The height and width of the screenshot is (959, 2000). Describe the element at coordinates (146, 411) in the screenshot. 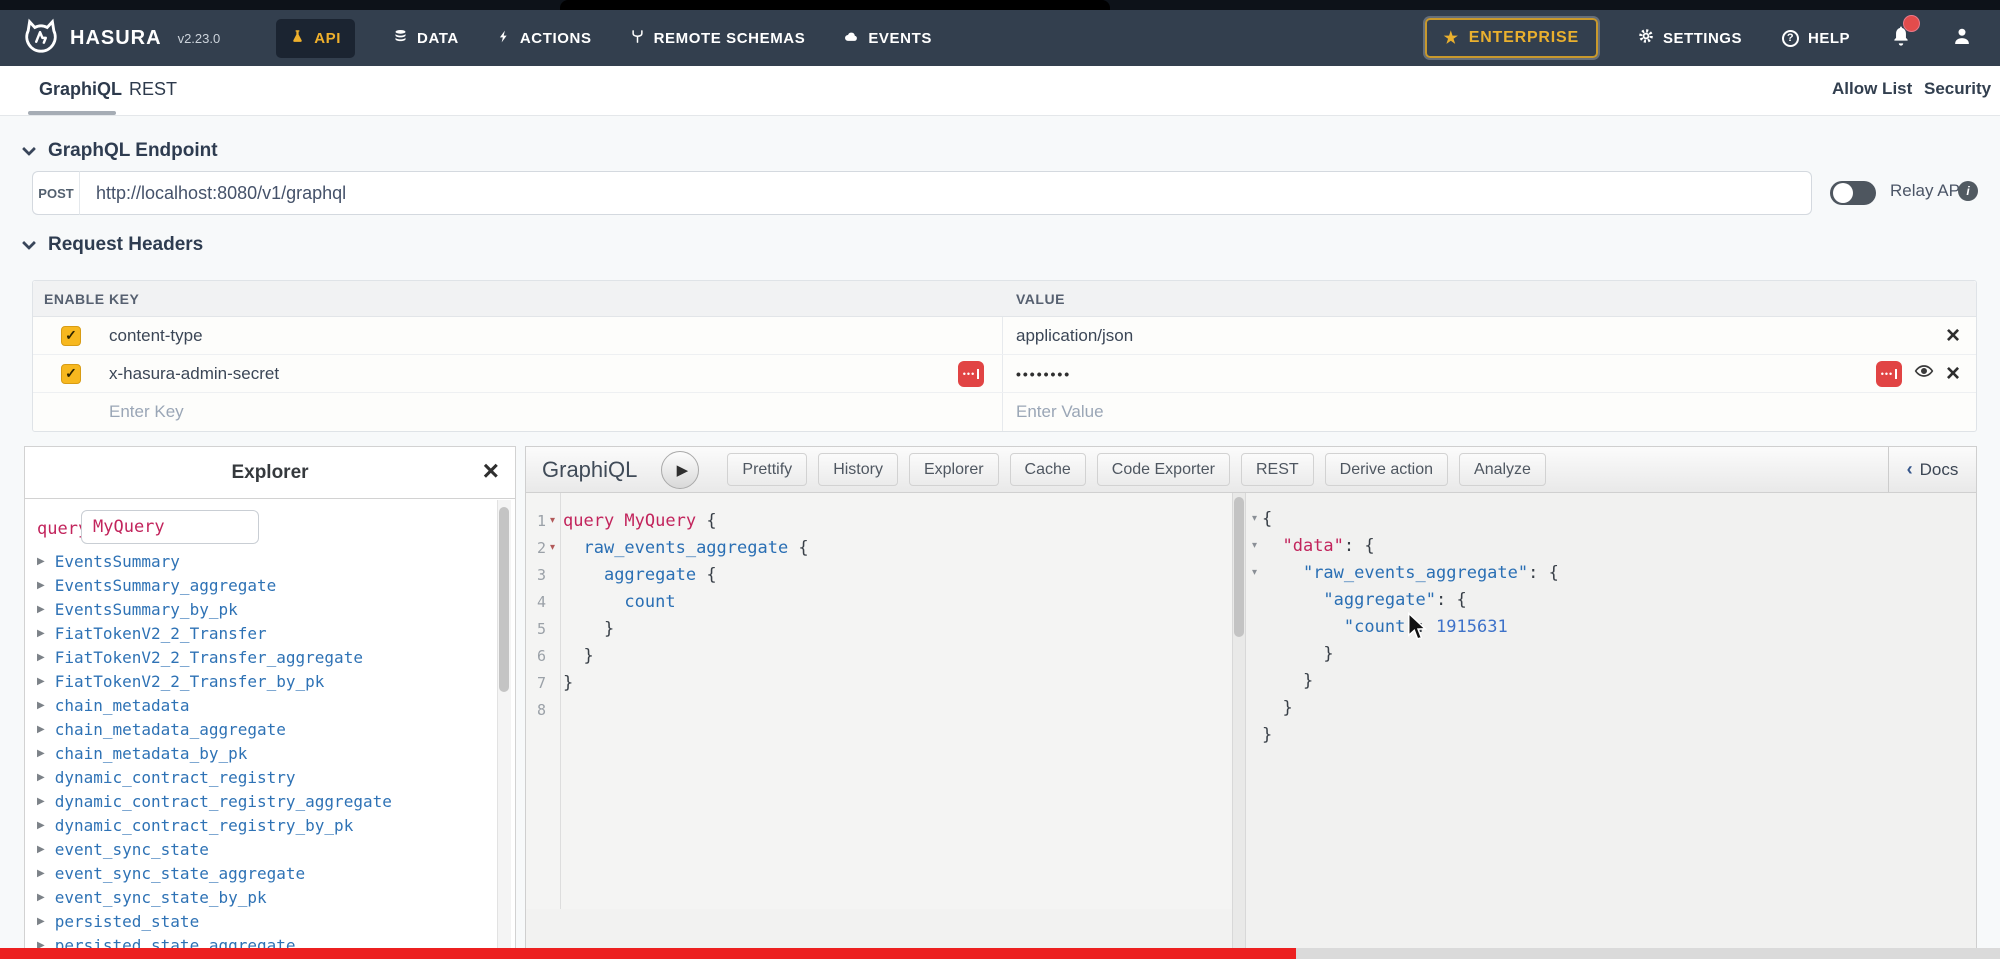

I see `enter-key-input: Enter Key` at that location.